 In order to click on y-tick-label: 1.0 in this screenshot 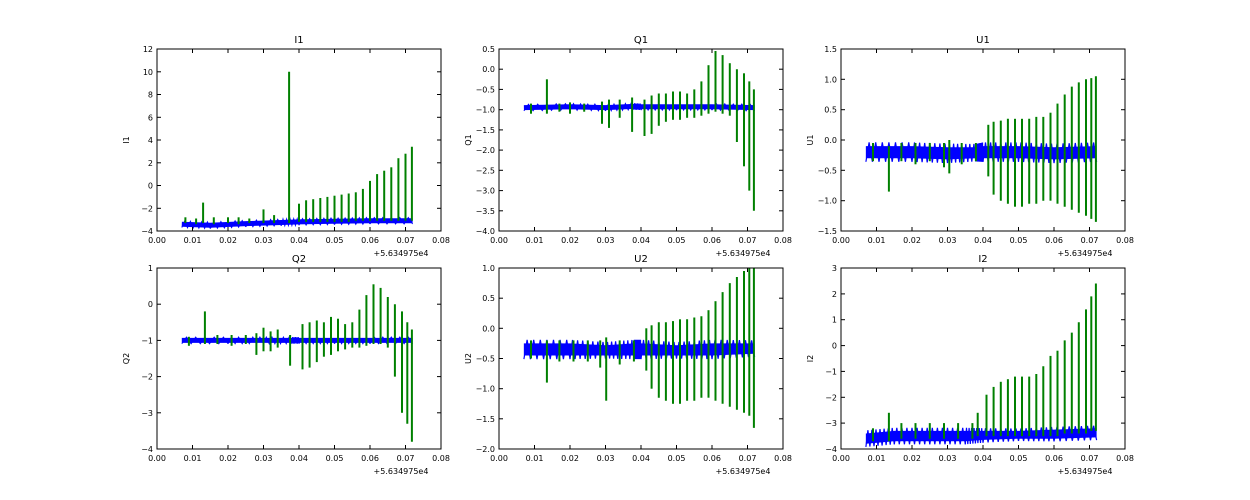, I will do `click(830, 79)`.